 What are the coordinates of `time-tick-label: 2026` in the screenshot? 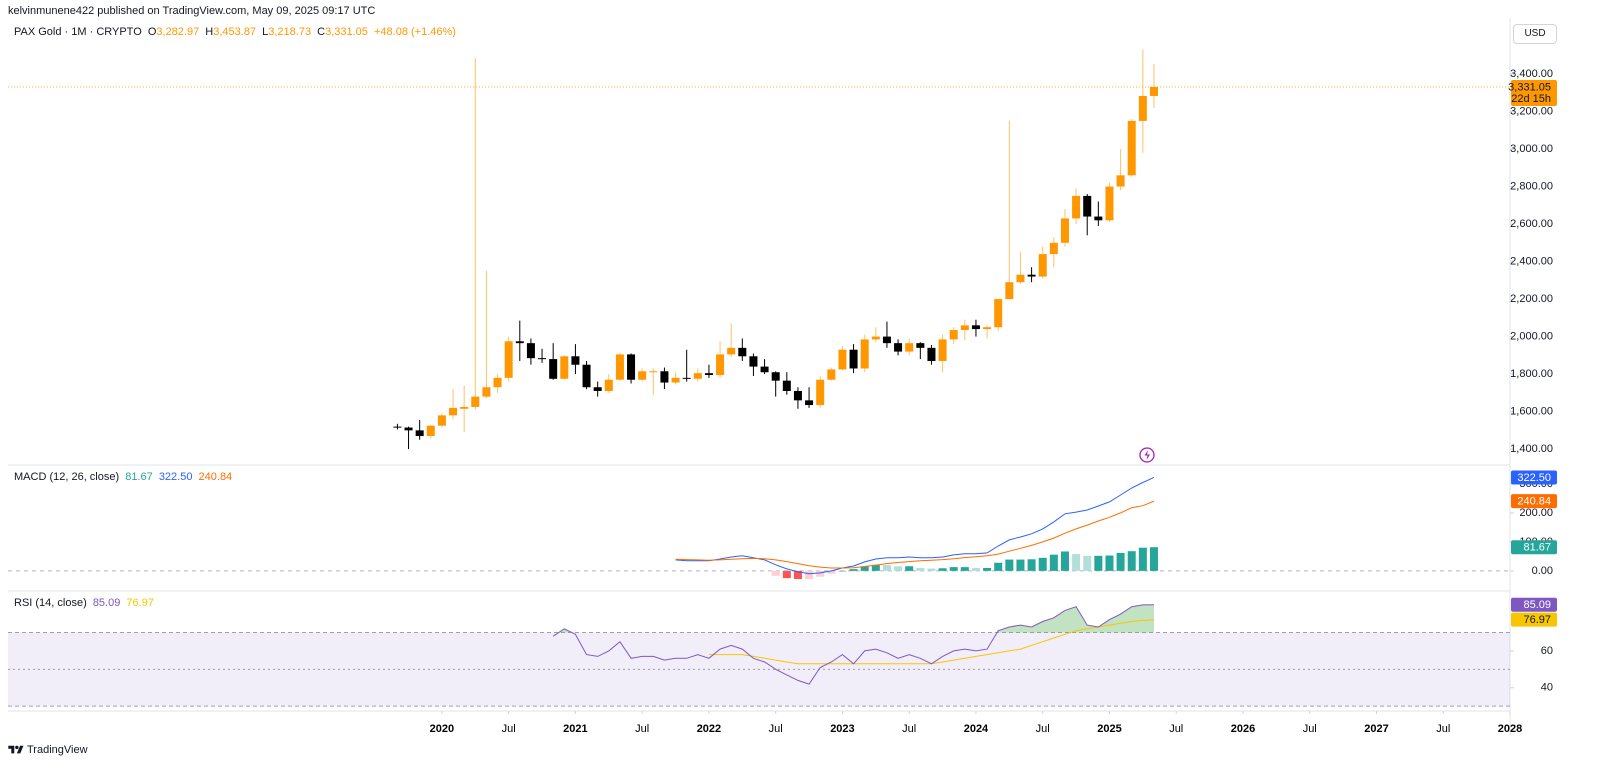 It's located at (1243, 729).